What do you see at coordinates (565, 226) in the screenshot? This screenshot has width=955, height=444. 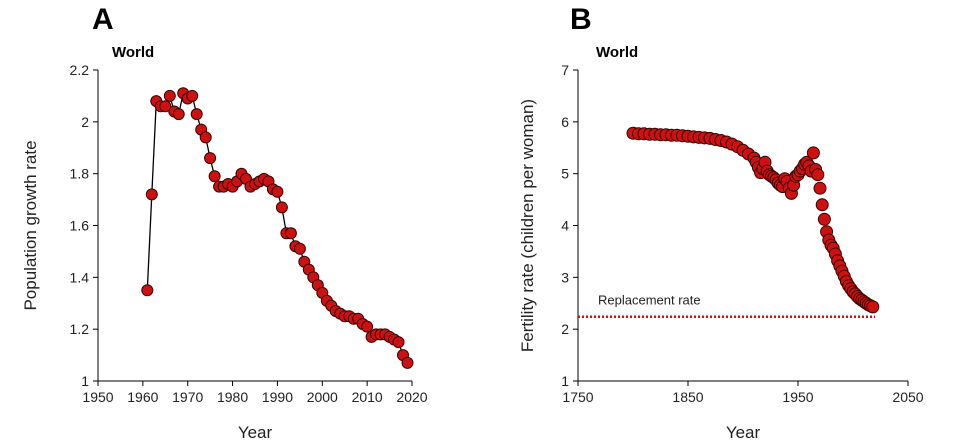 I see `y-tick-label: 4` at bounding box center [565, 226].